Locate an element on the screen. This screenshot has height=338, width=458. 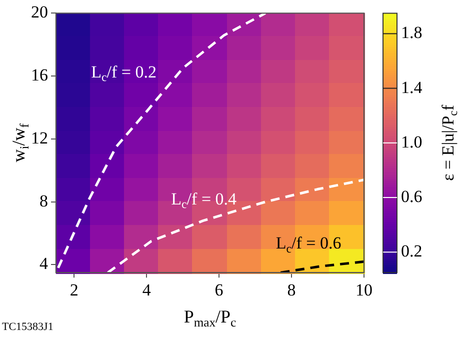
x-tick-label: 8 is located at coordinates (291, 290).